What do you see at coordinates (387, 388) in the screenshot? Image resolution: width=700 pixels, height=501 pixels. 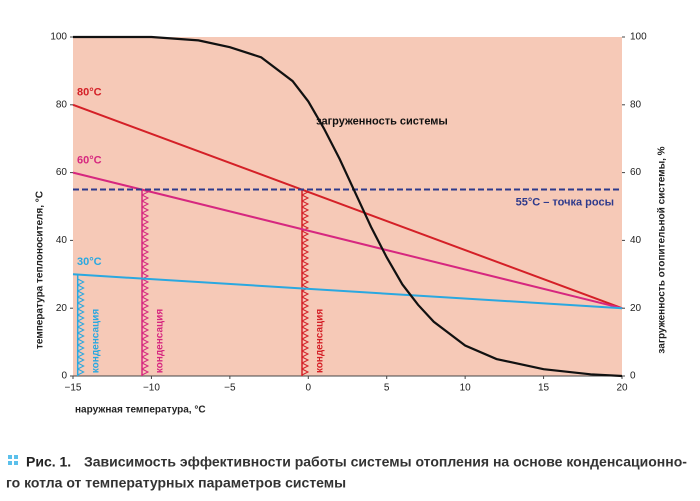 I see `x-tick-label: 5` at bounding box center [387, 388].